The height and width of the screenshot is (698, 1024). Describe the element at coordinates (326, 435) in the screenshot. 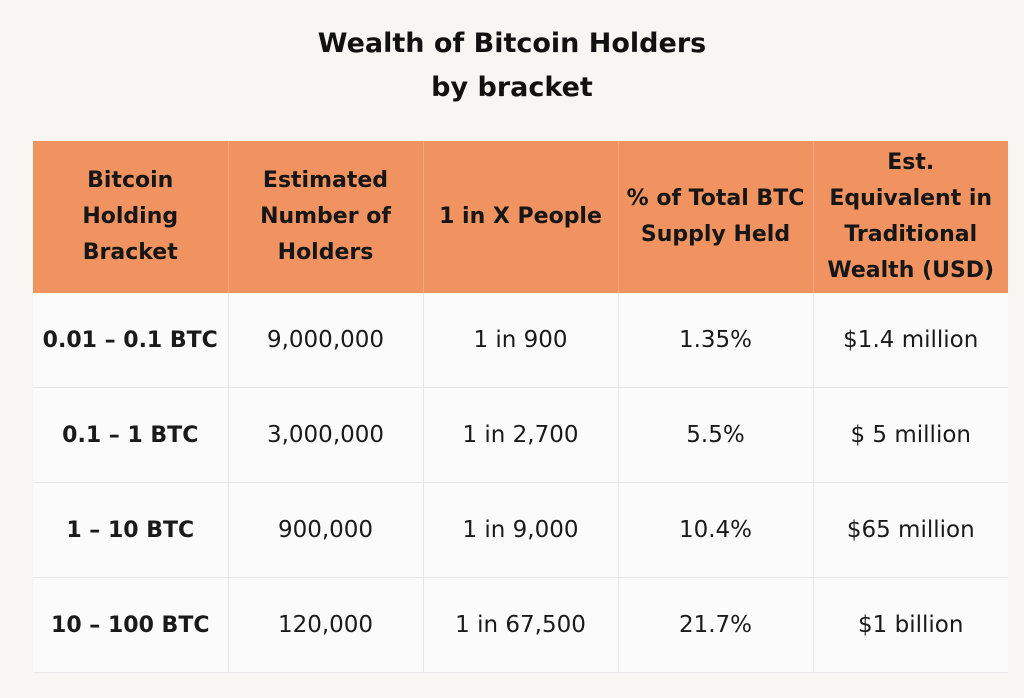

I see `cell-holders: 3,000,000` at that location.